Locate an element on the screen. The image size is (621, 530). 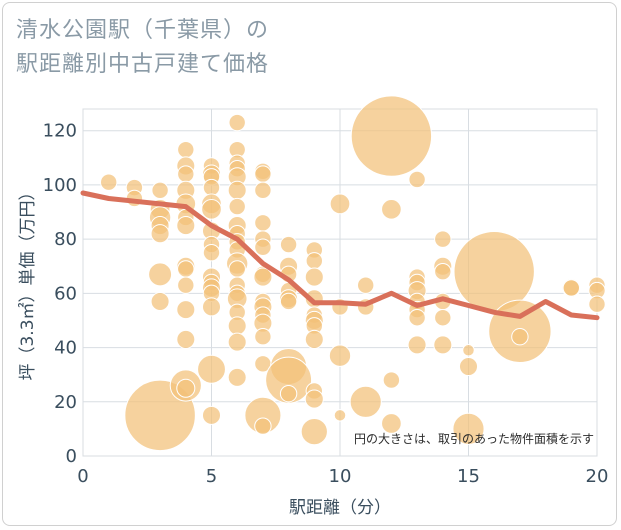
y-tick-label: 120 is located at coordinates (60, 131).